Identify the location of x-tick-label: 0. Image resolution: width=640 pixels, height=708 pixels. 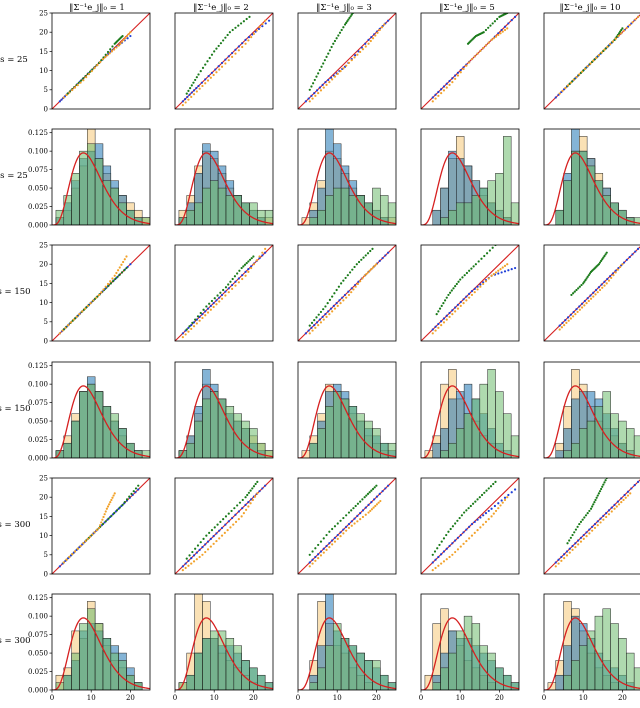
(544, 698).